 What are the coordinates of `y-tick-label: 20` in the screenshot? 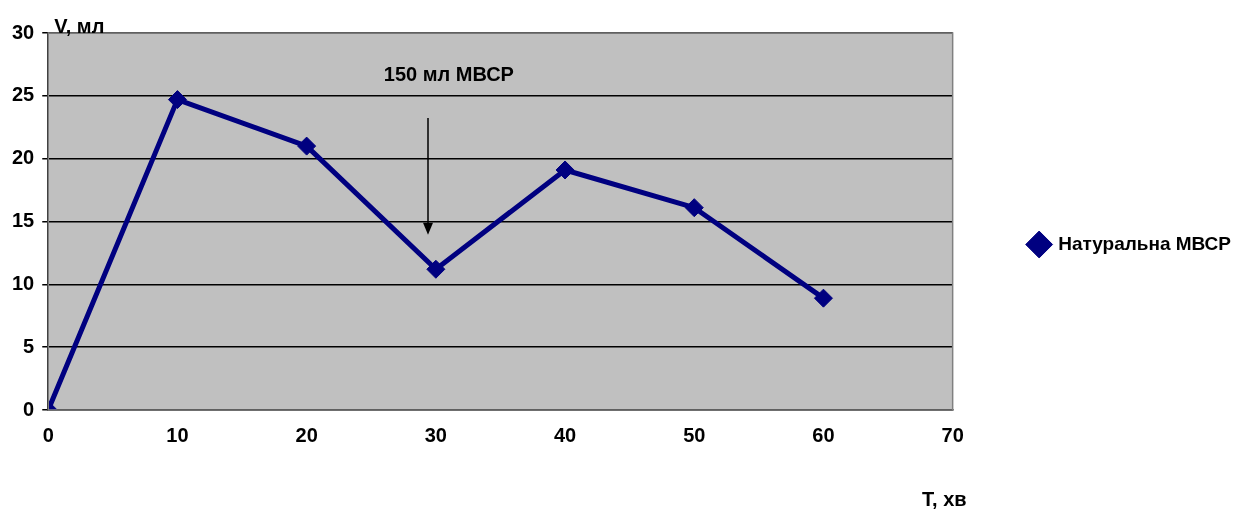 It's located at (23, 157).